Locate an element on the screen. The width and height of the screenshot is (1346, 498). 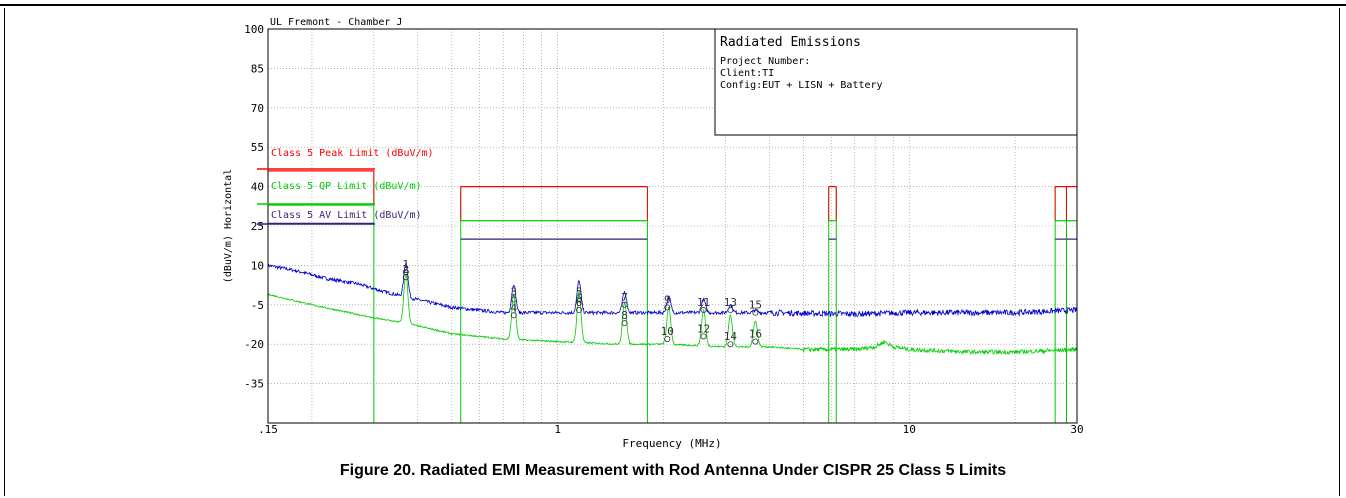
info-box-line-client: Client:TI is located at coordinates (747, 73).